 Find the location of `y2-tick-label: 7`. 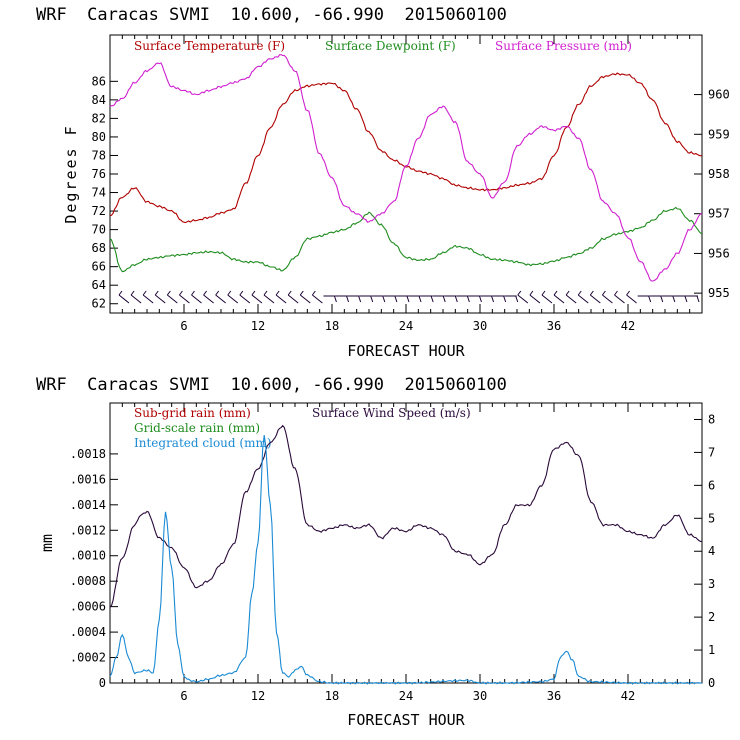

y2-tick-label: 7 is located at coordinates (711, 452).